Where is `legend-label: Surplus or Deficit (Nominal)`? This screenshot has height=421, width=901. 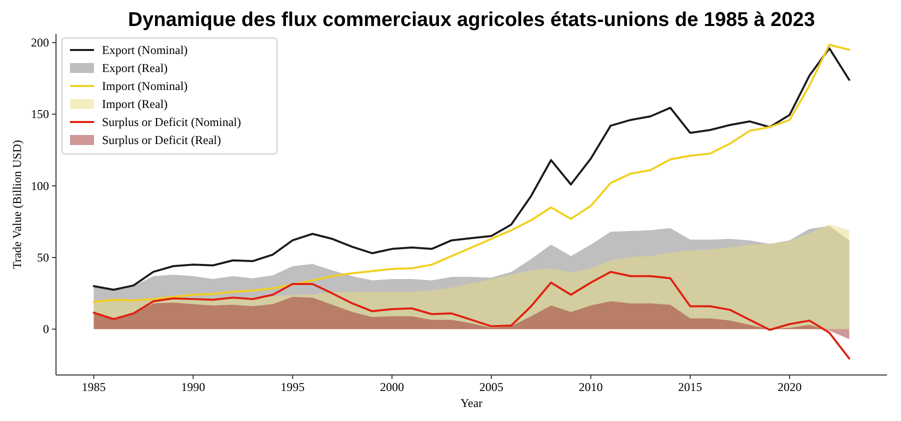
legend-label: Surplus or Deficit (Nominal) is located at coordinates (171, 122).